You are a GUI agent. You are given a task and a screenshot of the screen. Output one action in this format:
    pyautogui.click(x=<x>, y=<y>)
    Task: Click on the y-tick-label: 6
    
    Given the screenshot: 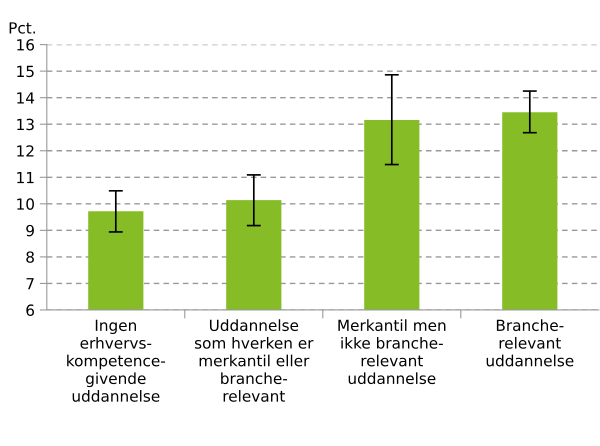 What is the action you would take?
    pyautogui.click(x=30, y=310)
    